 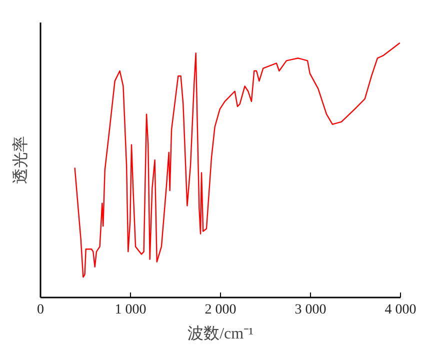 I want to click on x-axis-title: 波数/cm⁻¹, so click(x=221, y=333).